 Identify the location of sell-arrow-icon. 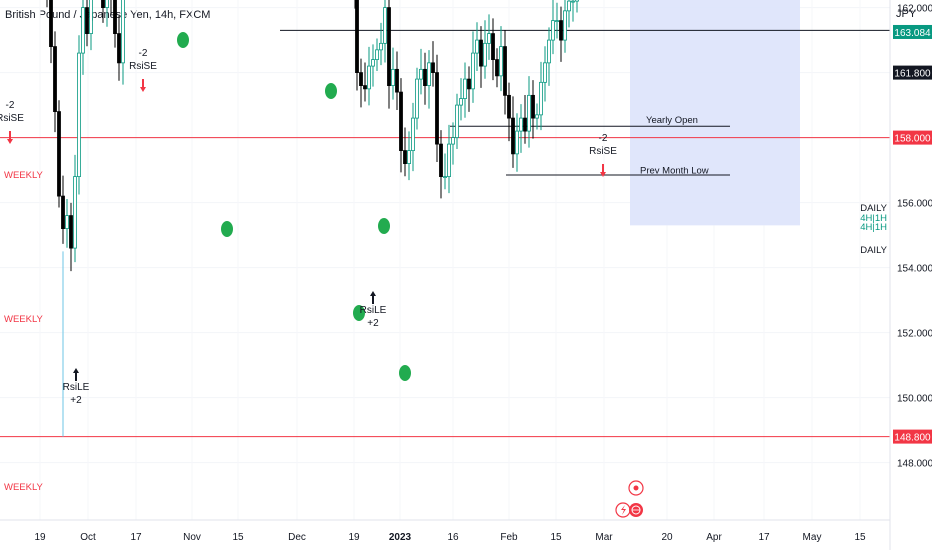
(10, 137).